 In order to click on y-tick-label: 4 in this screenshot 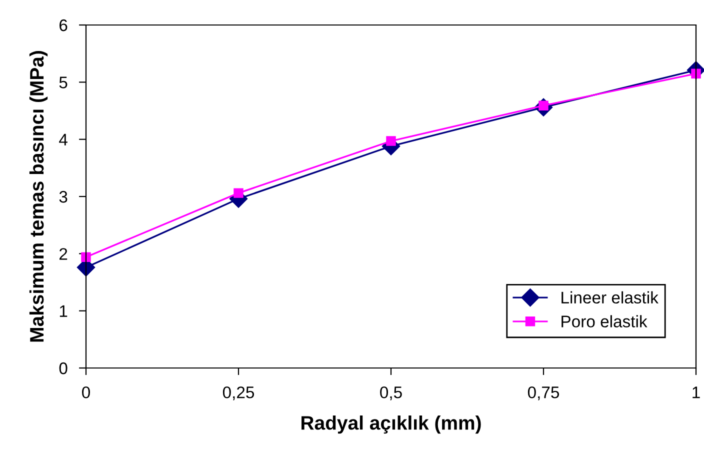, I will do `click(63, 140)`.